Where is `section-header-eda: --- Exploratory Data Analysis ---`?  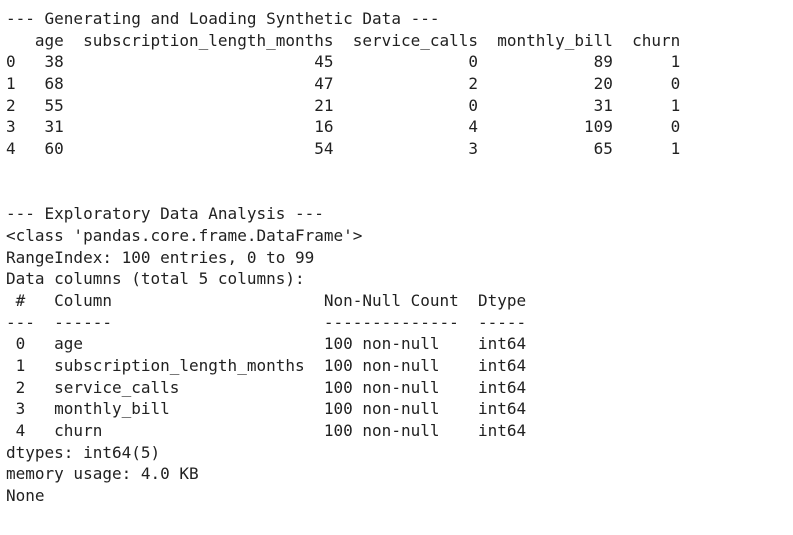
section-header-eda: --- Exploratory Data Analysis --- is located at coordinates (165, 214).